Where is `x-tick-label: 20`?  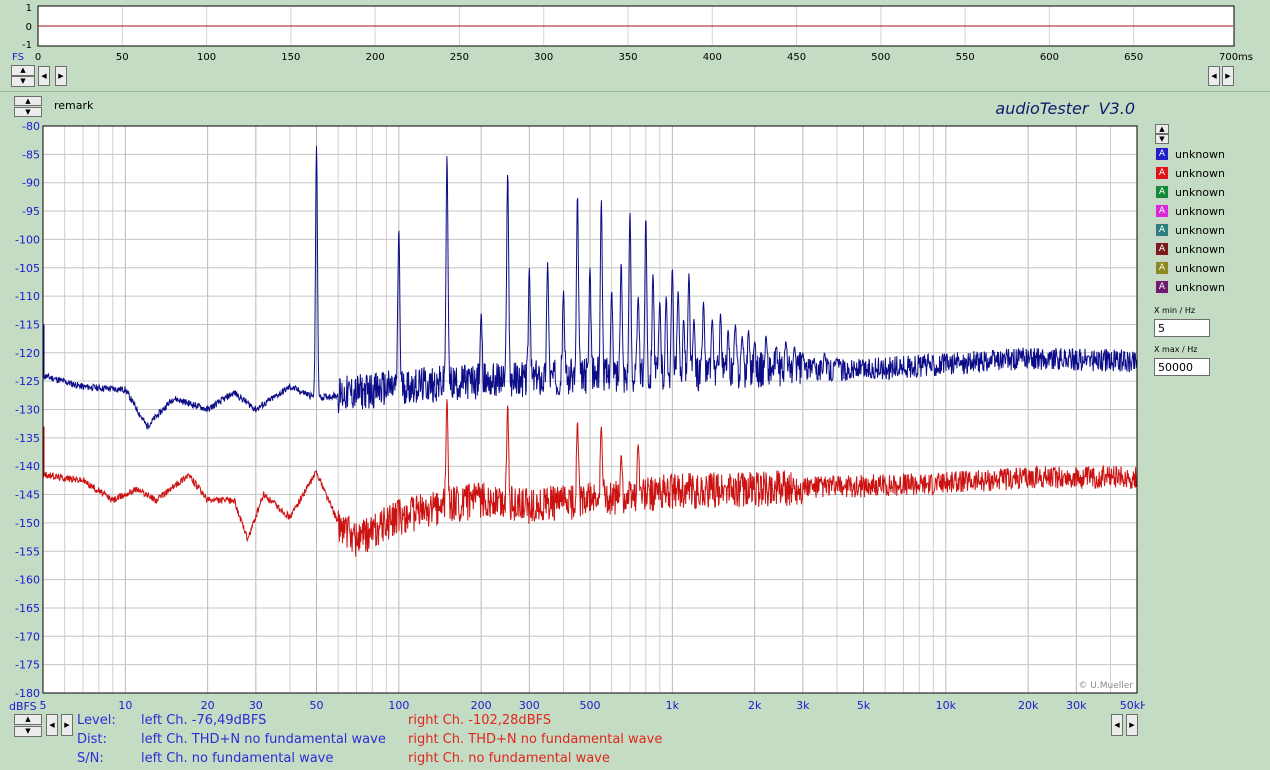 x-tick-label: 20 is located at coordinates (208, 705).